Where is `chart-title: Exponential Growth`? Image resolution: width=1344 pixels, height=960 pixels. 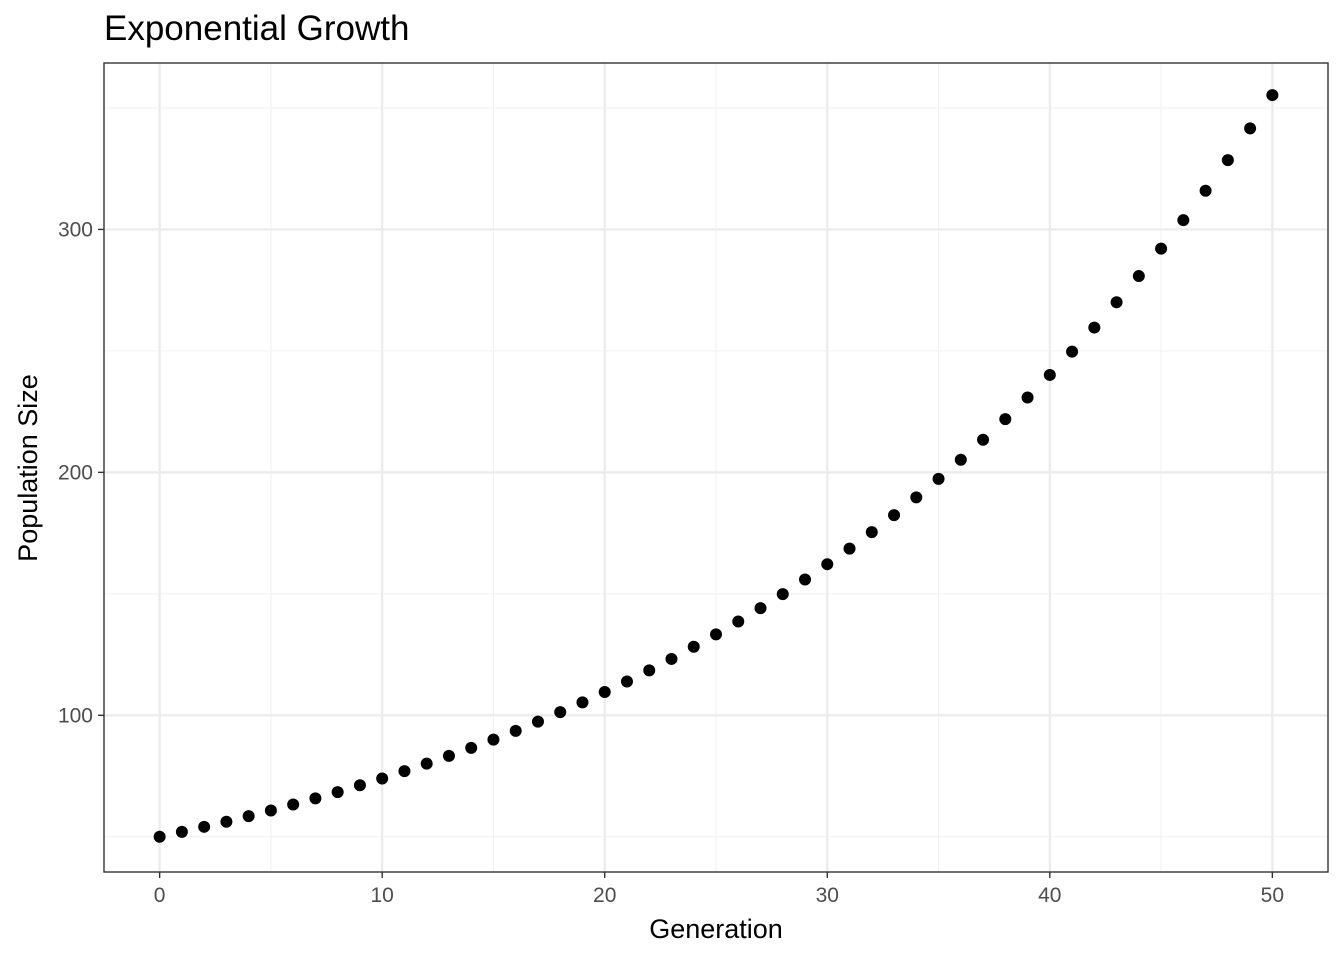 chart-title: Exponential Growth is located at coordinates (256, 28).